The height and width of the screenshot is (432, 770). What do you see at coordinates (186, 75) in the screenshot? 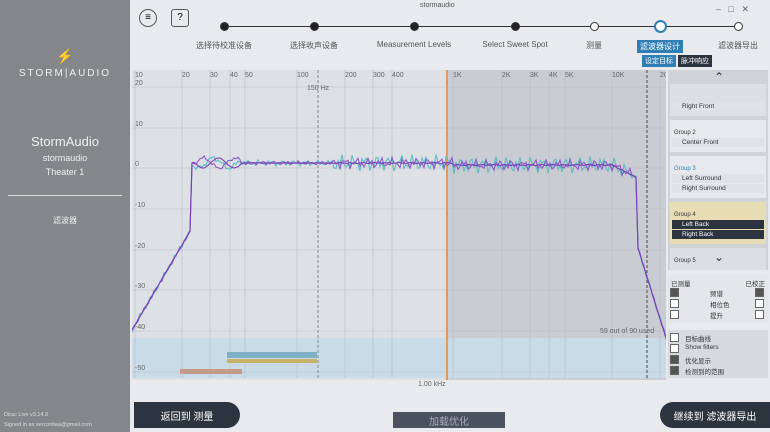
I see `freq-label: 20` at bounding box center [186, 75].